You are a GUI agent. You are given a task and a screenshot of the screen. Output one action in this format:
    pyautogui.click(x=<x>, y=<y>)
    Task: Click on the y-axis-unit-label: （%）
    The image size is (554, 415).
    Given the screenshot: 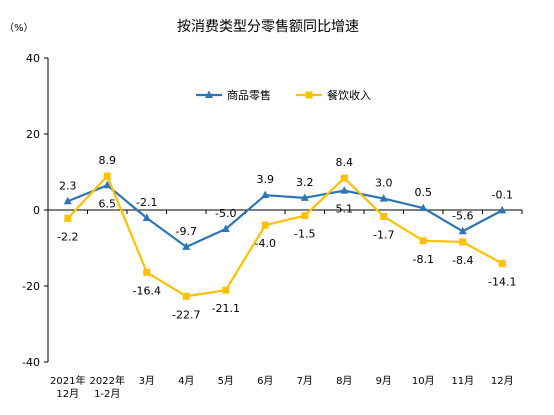 What is the action you would take?
    pyautogui.click(x=19, y=28)
    